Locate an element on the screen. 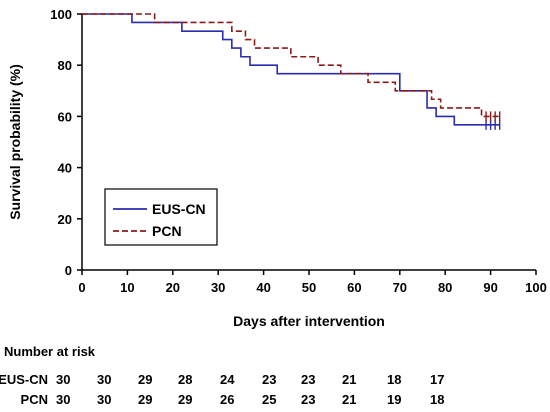  x-tick-label: 80 is located at coordinates (445, 287).